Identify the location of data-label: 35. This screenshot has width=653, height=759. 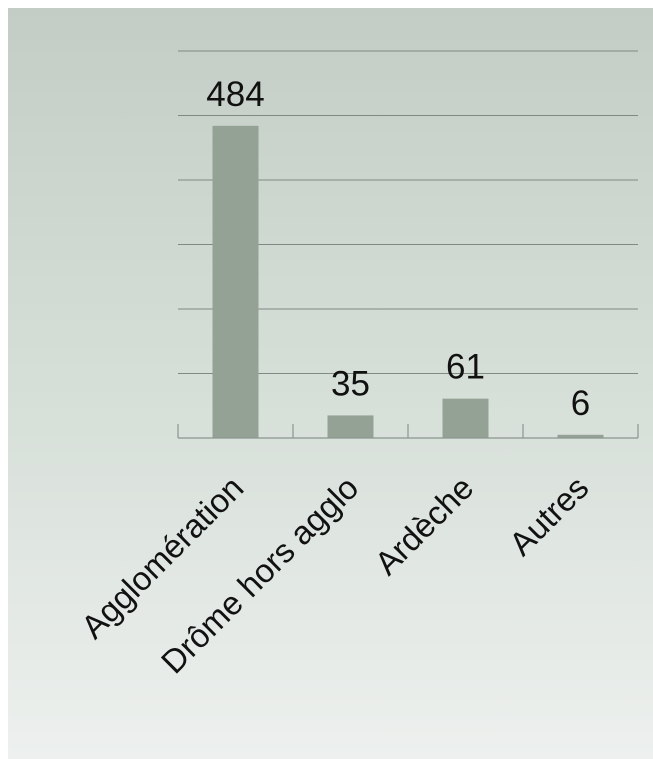
(350, 383).